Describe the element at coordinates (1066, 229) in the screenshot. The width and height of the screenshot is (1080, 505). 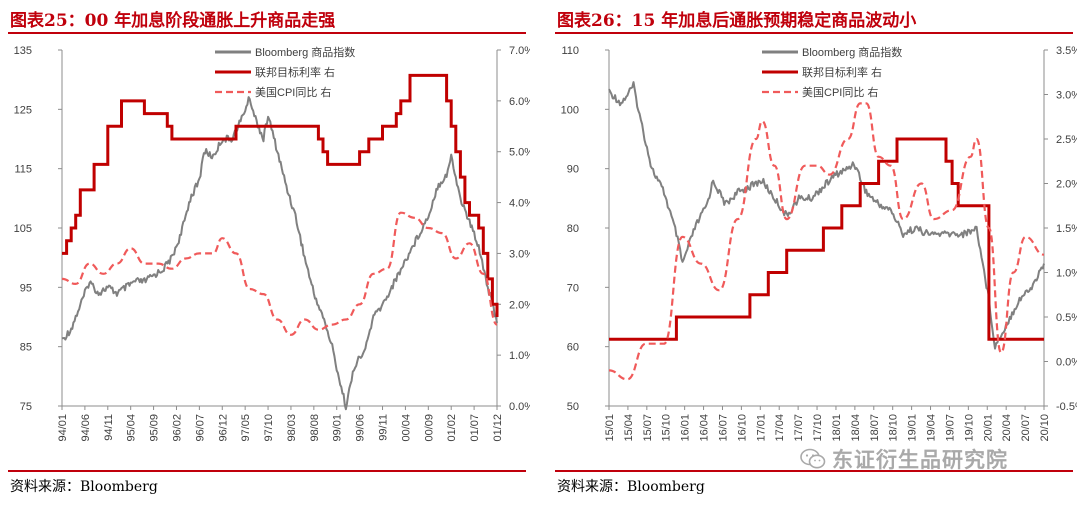
I see `y-right-tick-label: 1.5%` at that location.